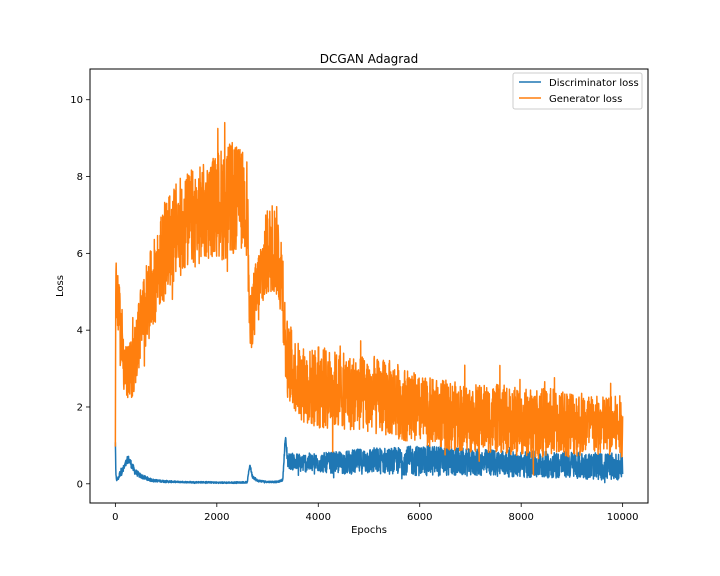  I want to click on y-axis-ticks: 0 2 4 6 8 10, so click(80, 292).